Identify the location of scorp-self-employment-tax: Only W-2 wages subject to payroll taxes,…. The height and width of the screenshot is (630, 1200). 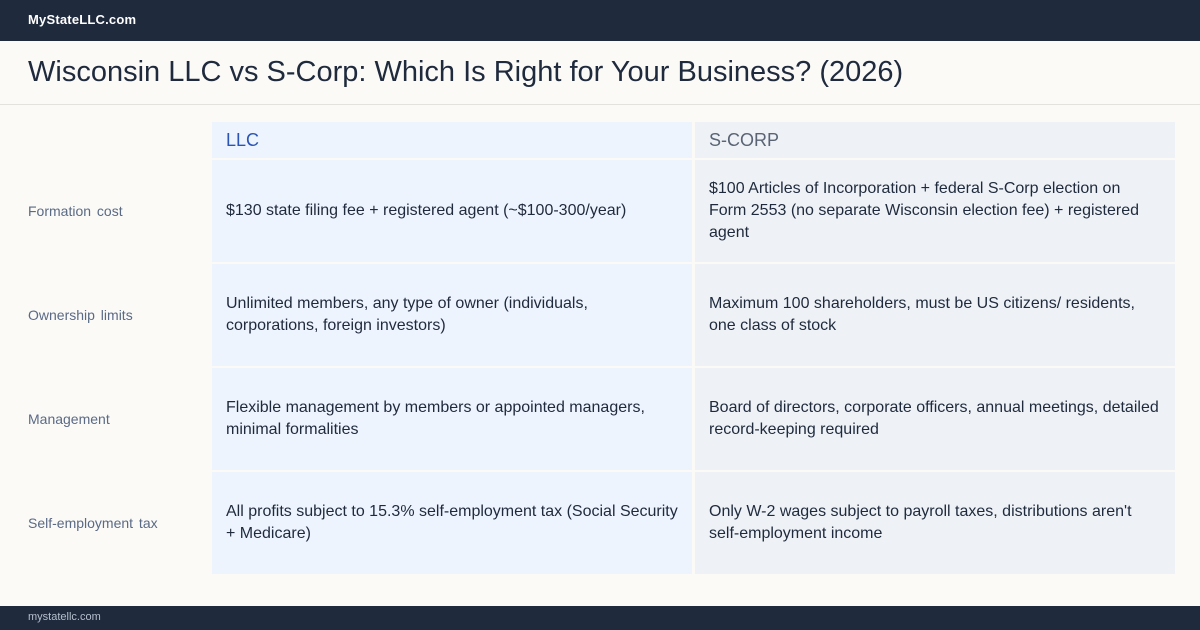
(935, 523).